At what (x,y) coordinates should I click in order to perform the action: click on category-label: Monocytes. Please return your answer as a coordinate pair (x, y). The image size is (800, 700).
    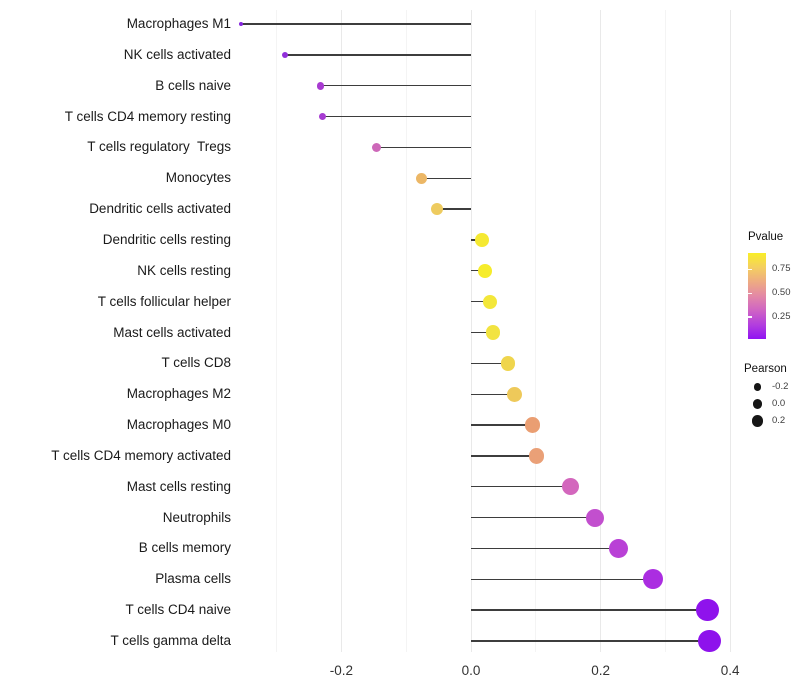
    Looking at the image, I should click on (198, 178).